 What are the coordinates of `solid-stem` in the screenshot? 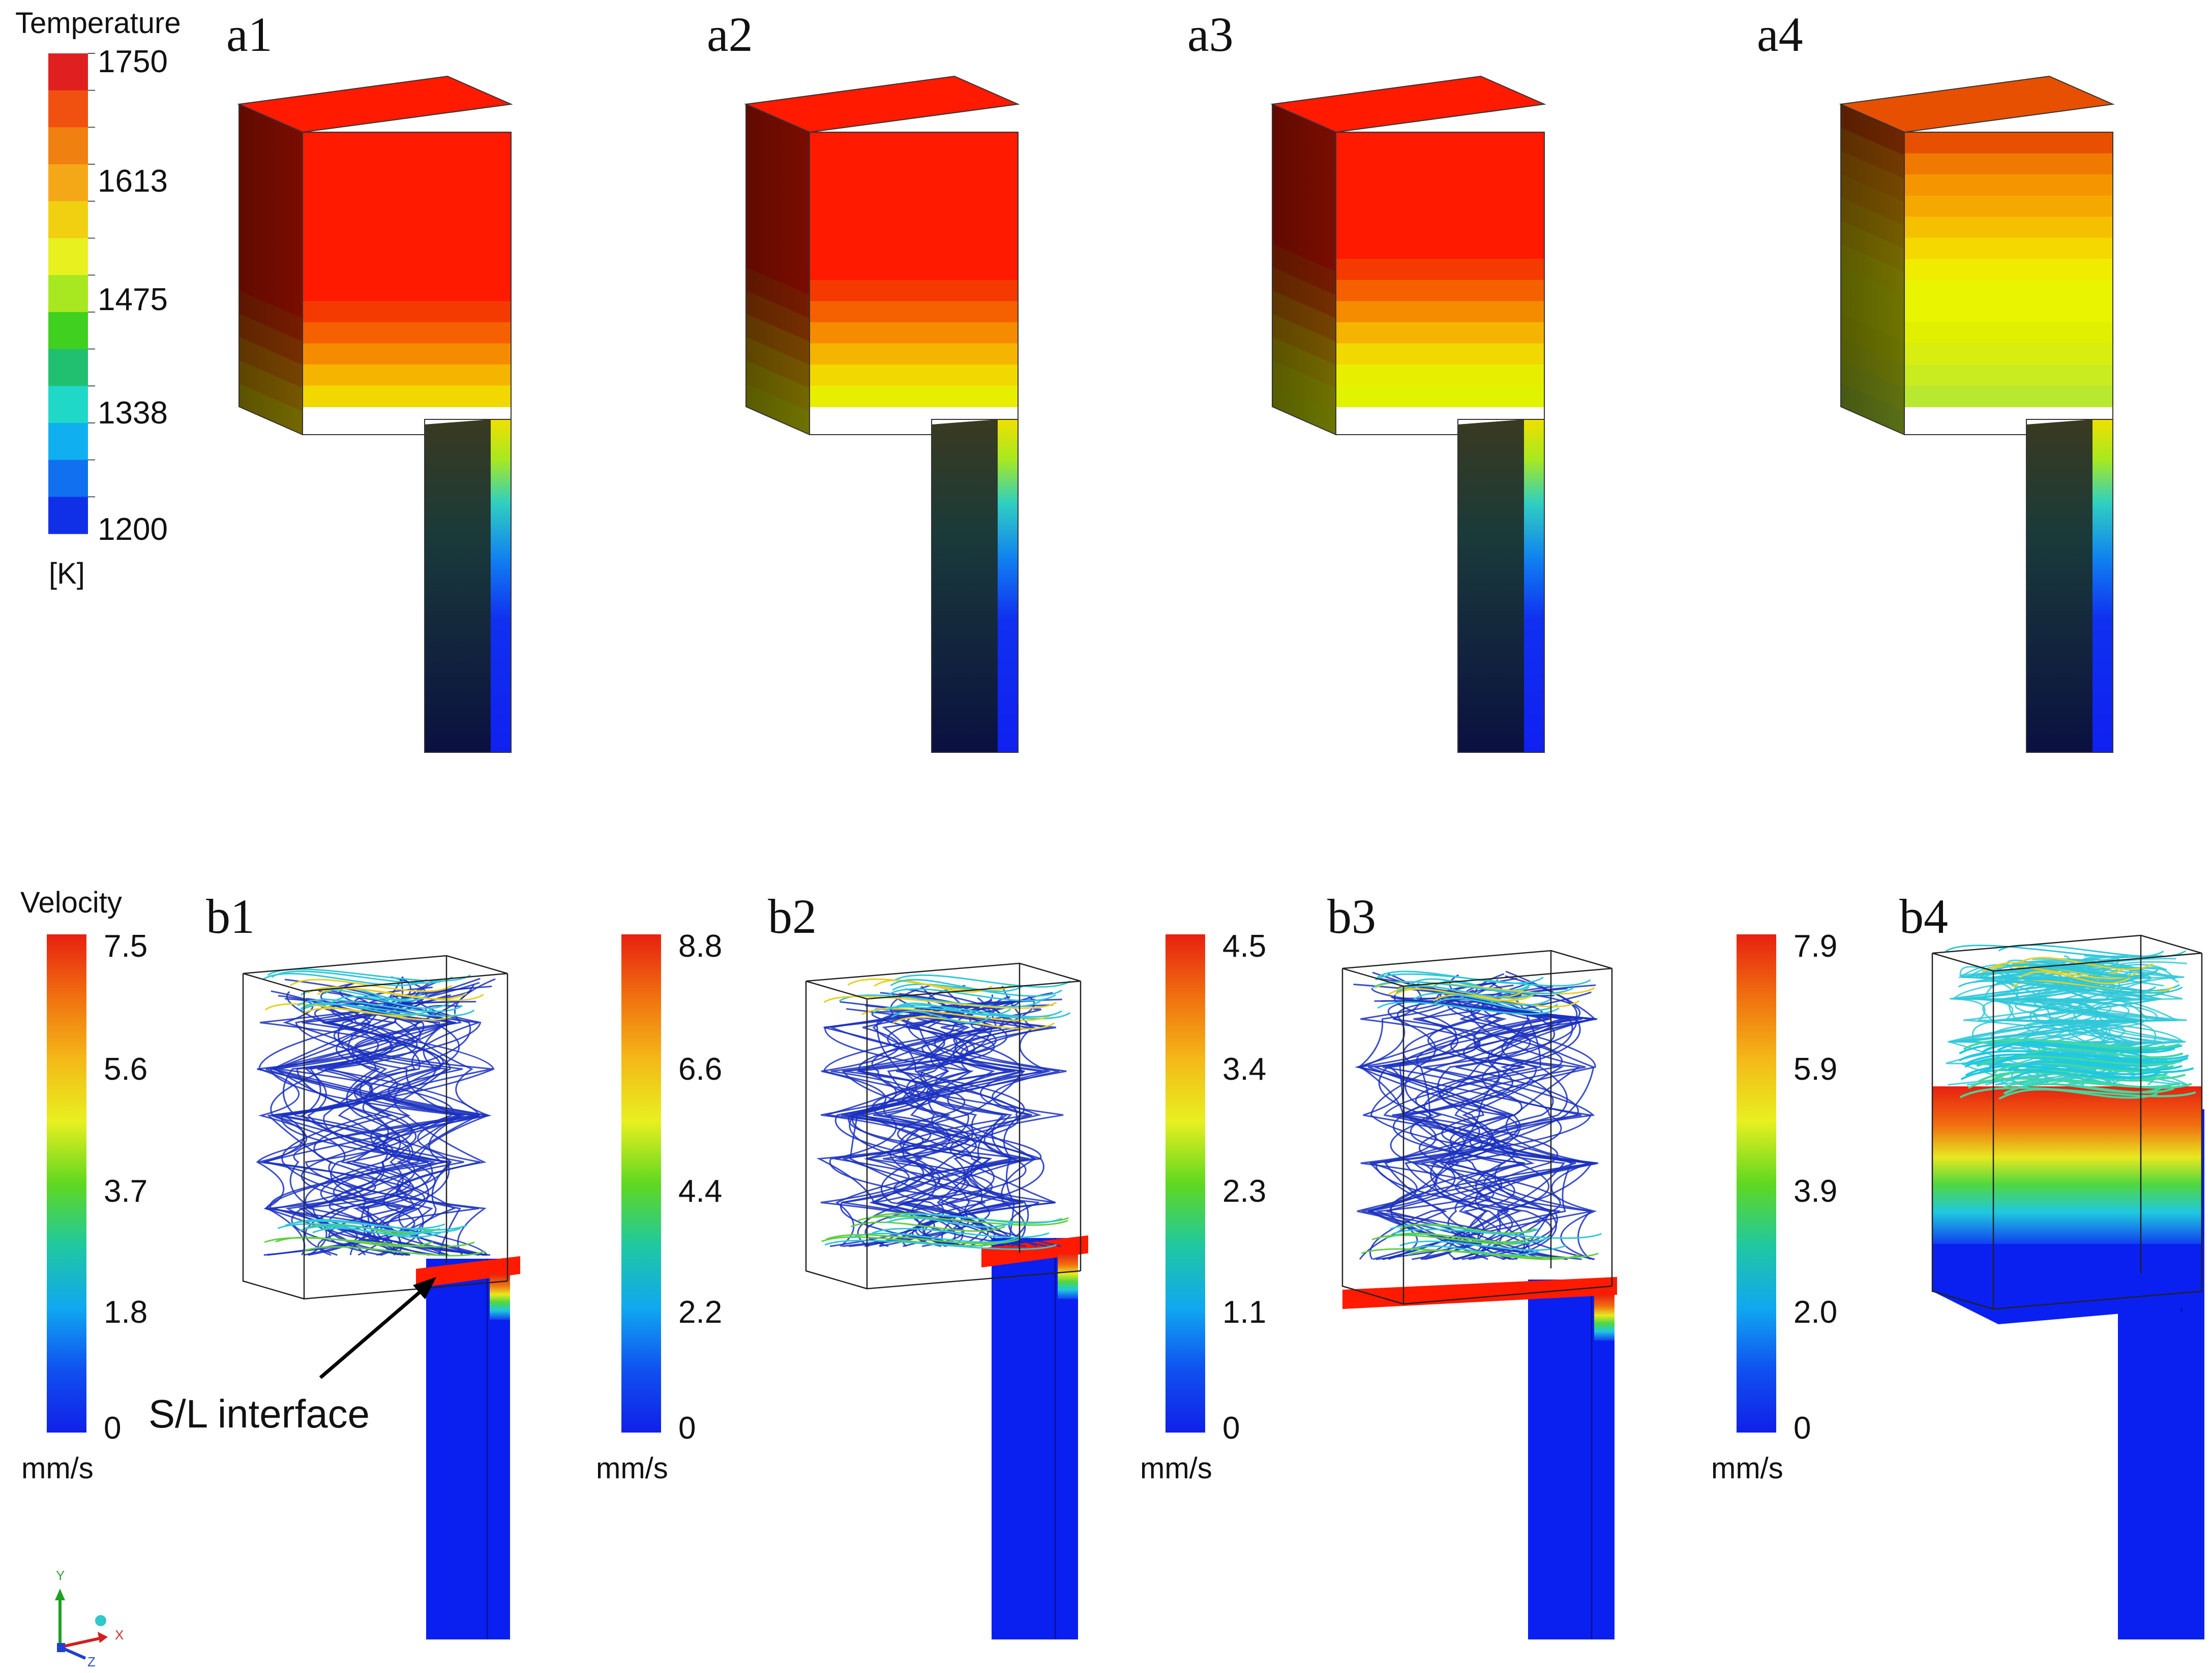 It's located at (1035, 1439).